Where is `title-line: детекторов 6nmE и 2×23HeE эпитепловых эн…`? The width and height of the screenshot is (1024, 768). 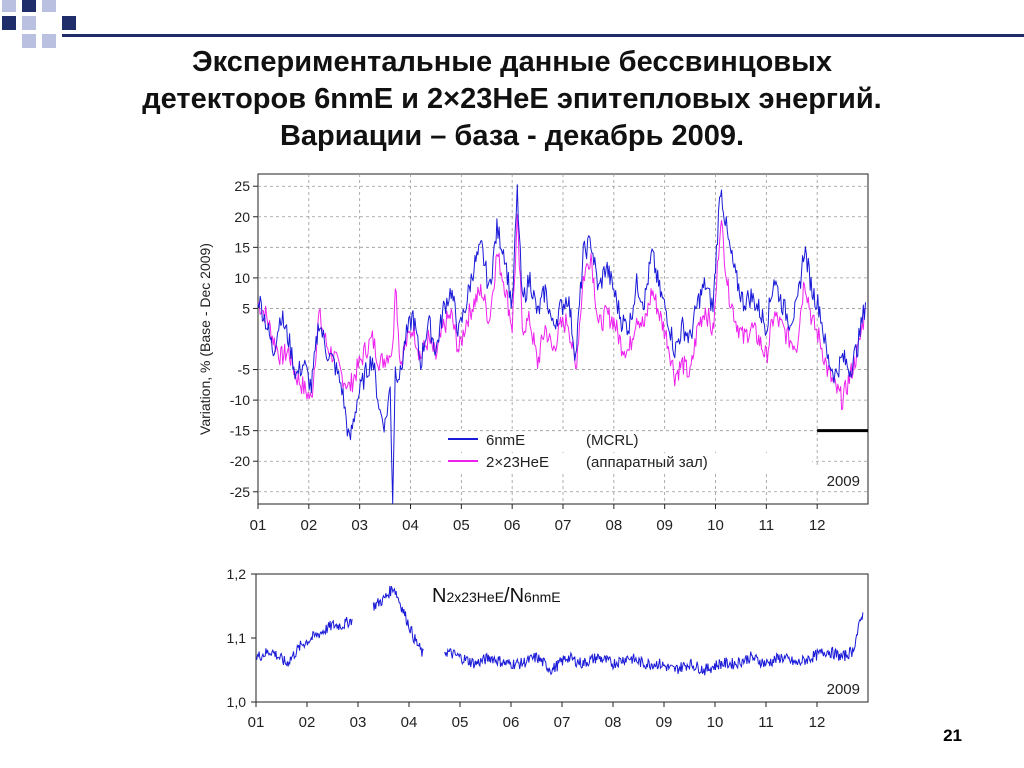 title-line: детекторов 6nmE и 2×23HeE эпитепловых эн… is located at coordinates (512, 99).